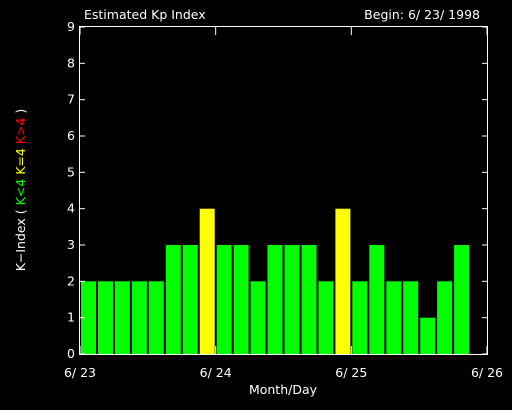 The width and height of the screenshot is (512, 410). I want to click on x-tick-label: 6/ 25, so click(351, 372).